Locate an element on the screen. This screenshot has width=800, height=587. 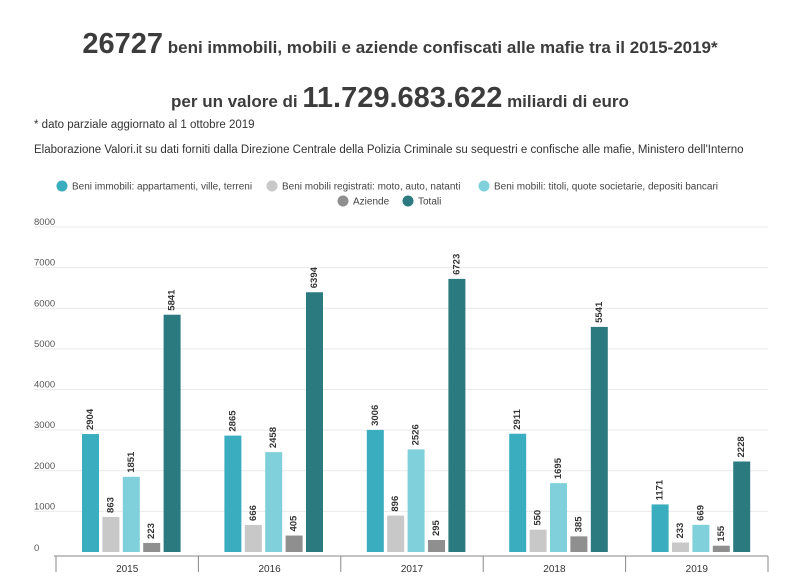
data-label: 2865 is located at coordinates (232, 421).